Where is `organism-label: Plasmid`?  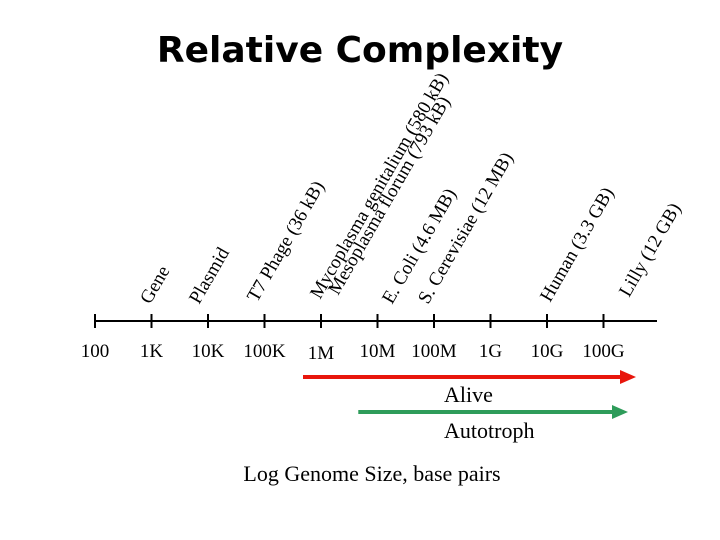
organism-label: Plasmid is located at coordinates (209, 276).